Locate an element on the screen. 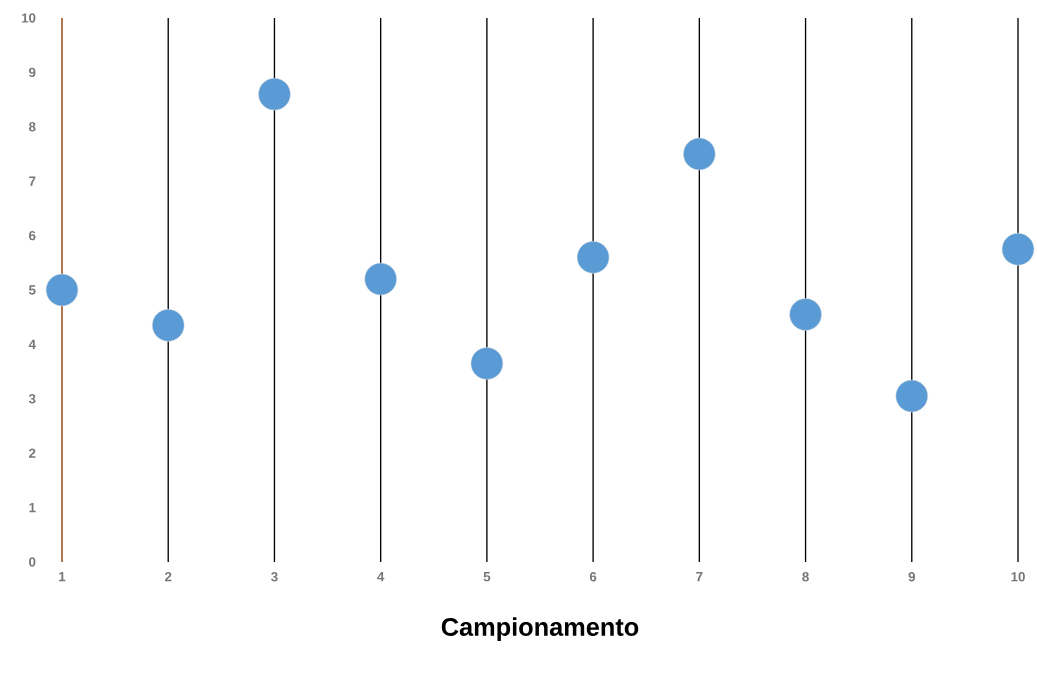  y-tick-label: 8 is located at coordinates (32, 127).